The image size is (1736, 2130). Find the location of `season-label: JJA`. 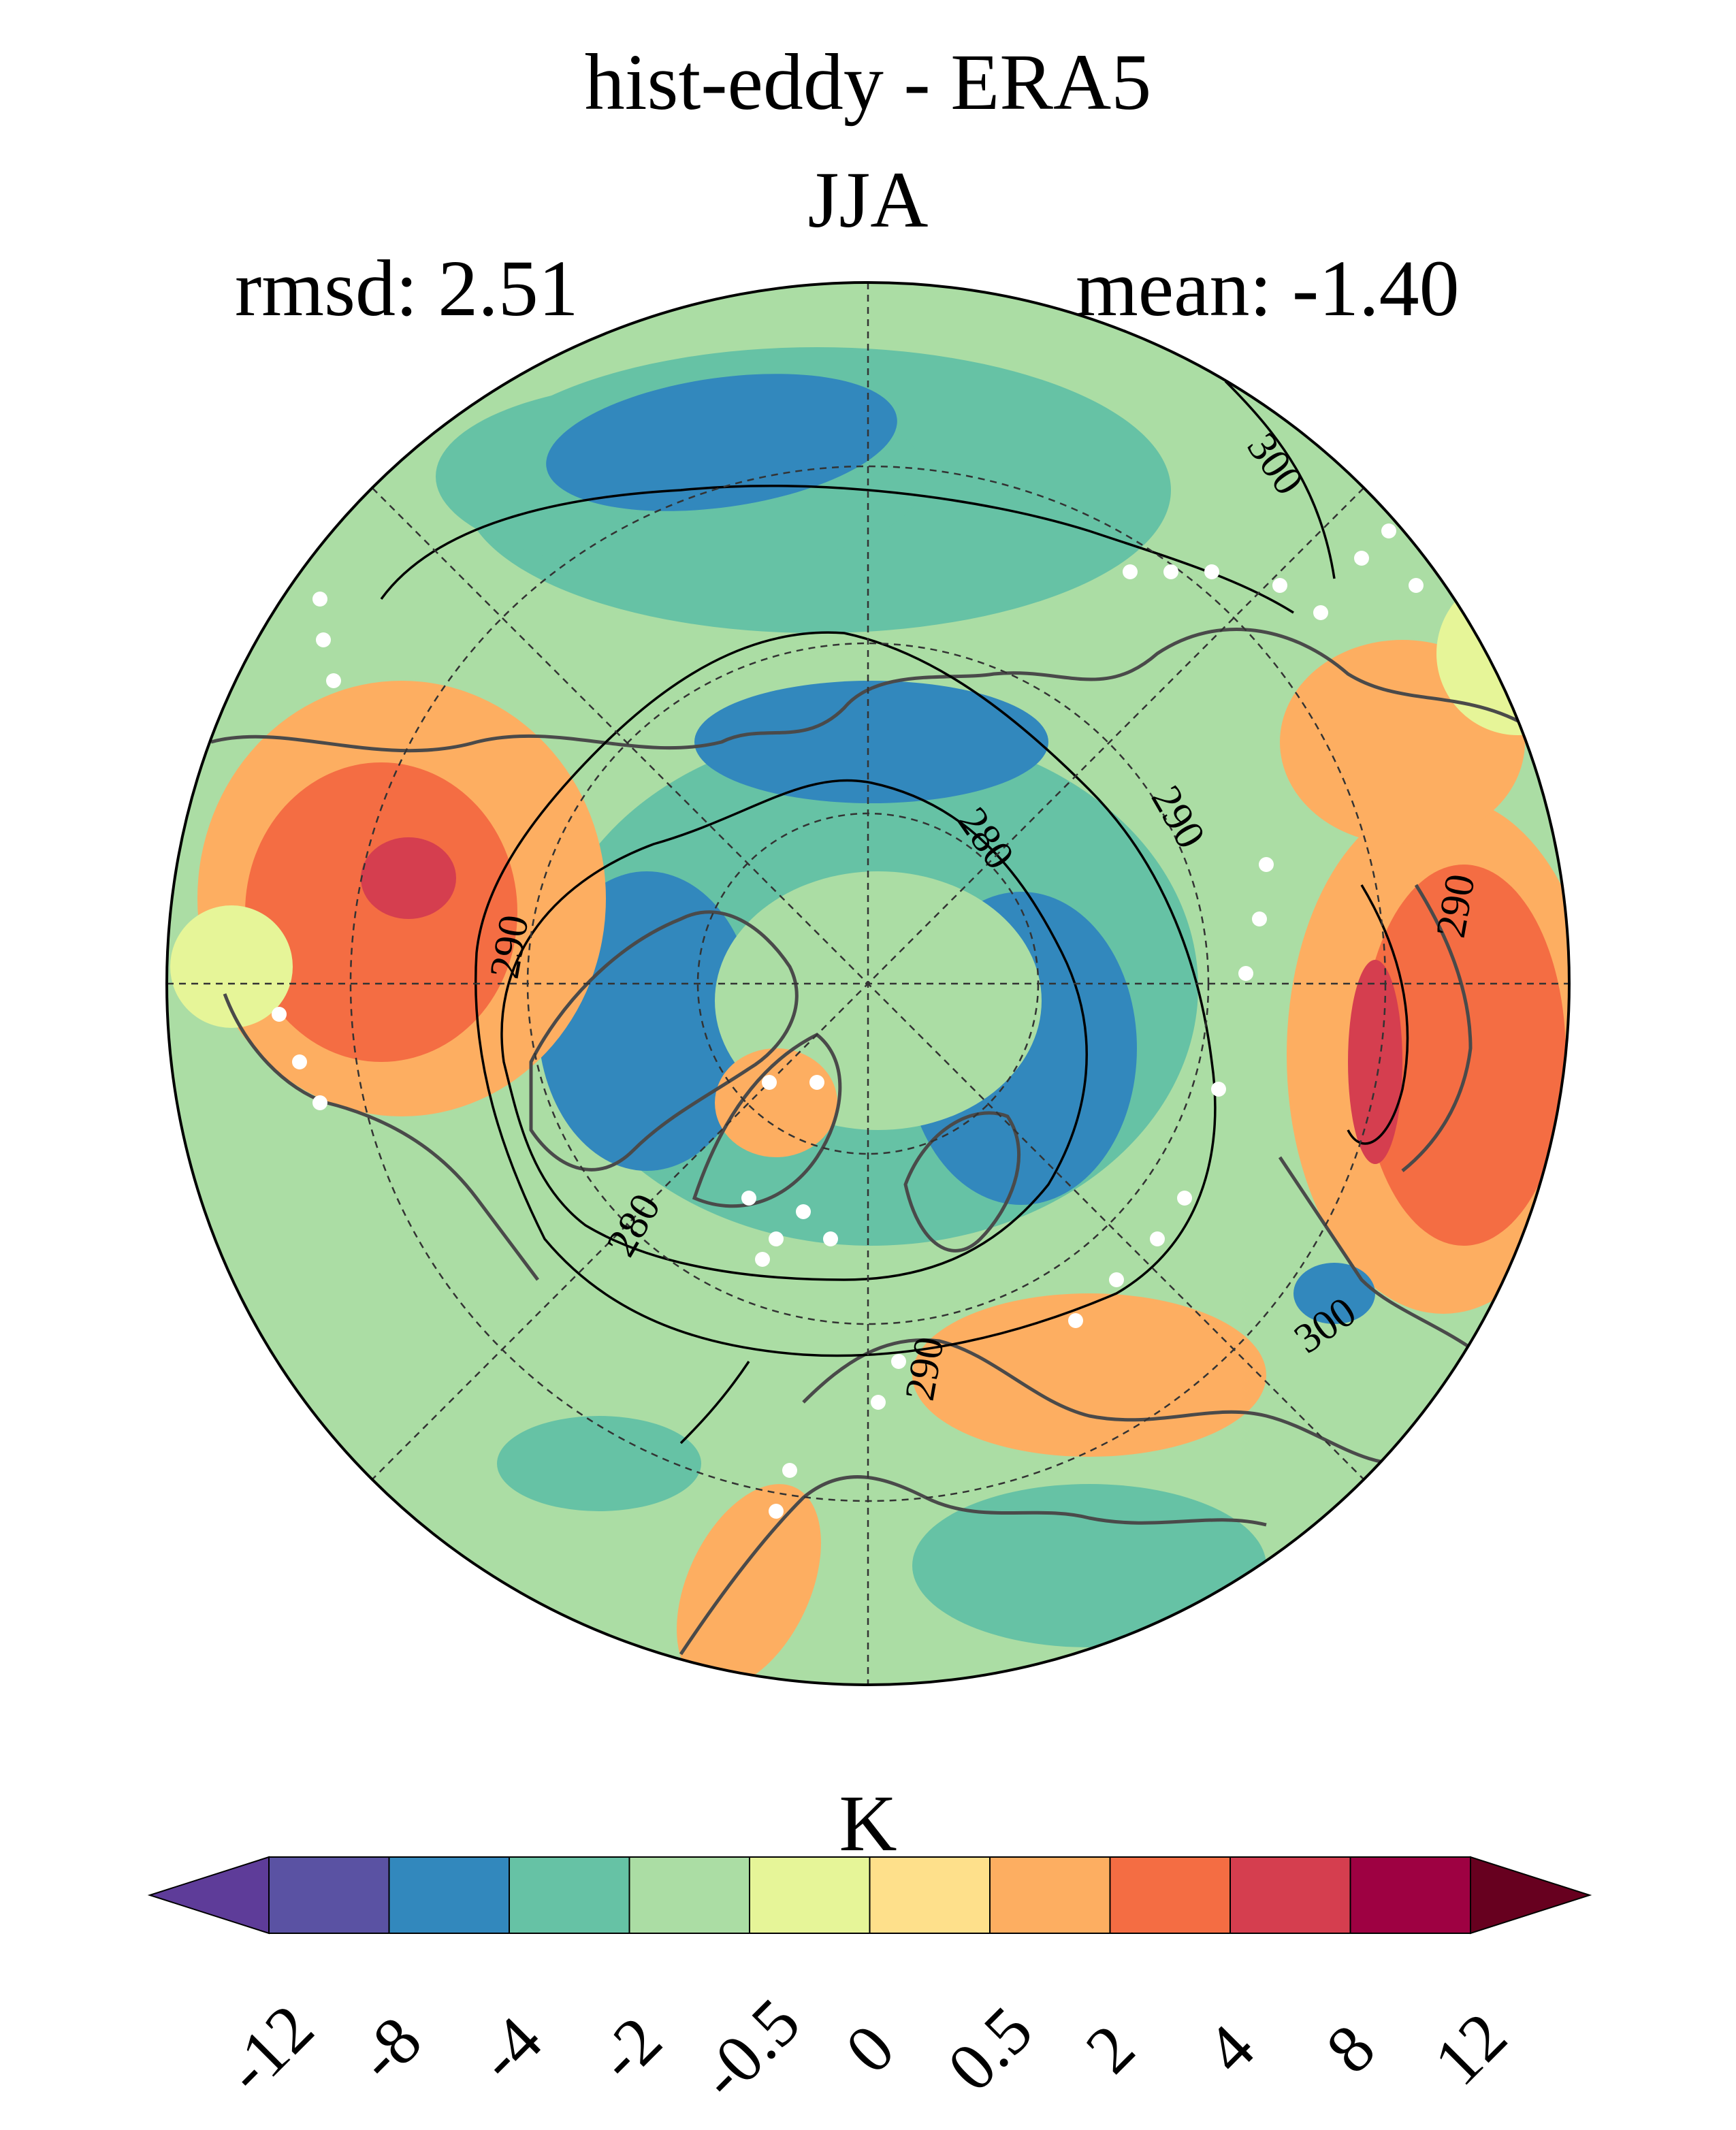

season-label: JJA is located at coordinates (868, 199).